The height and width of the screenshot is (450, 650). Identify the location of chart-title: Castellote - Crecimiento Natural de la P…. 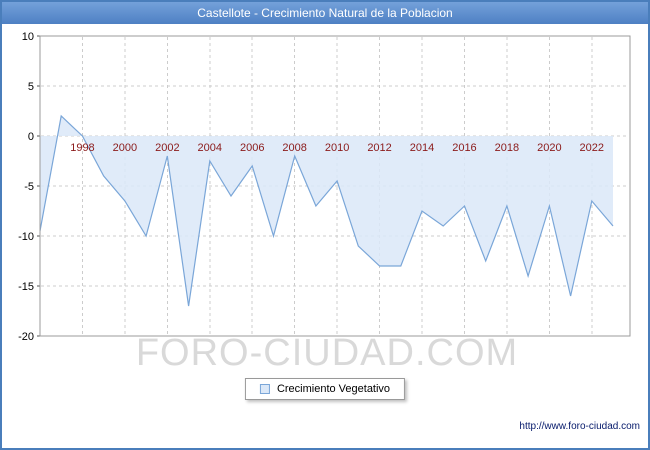
(325, 13).